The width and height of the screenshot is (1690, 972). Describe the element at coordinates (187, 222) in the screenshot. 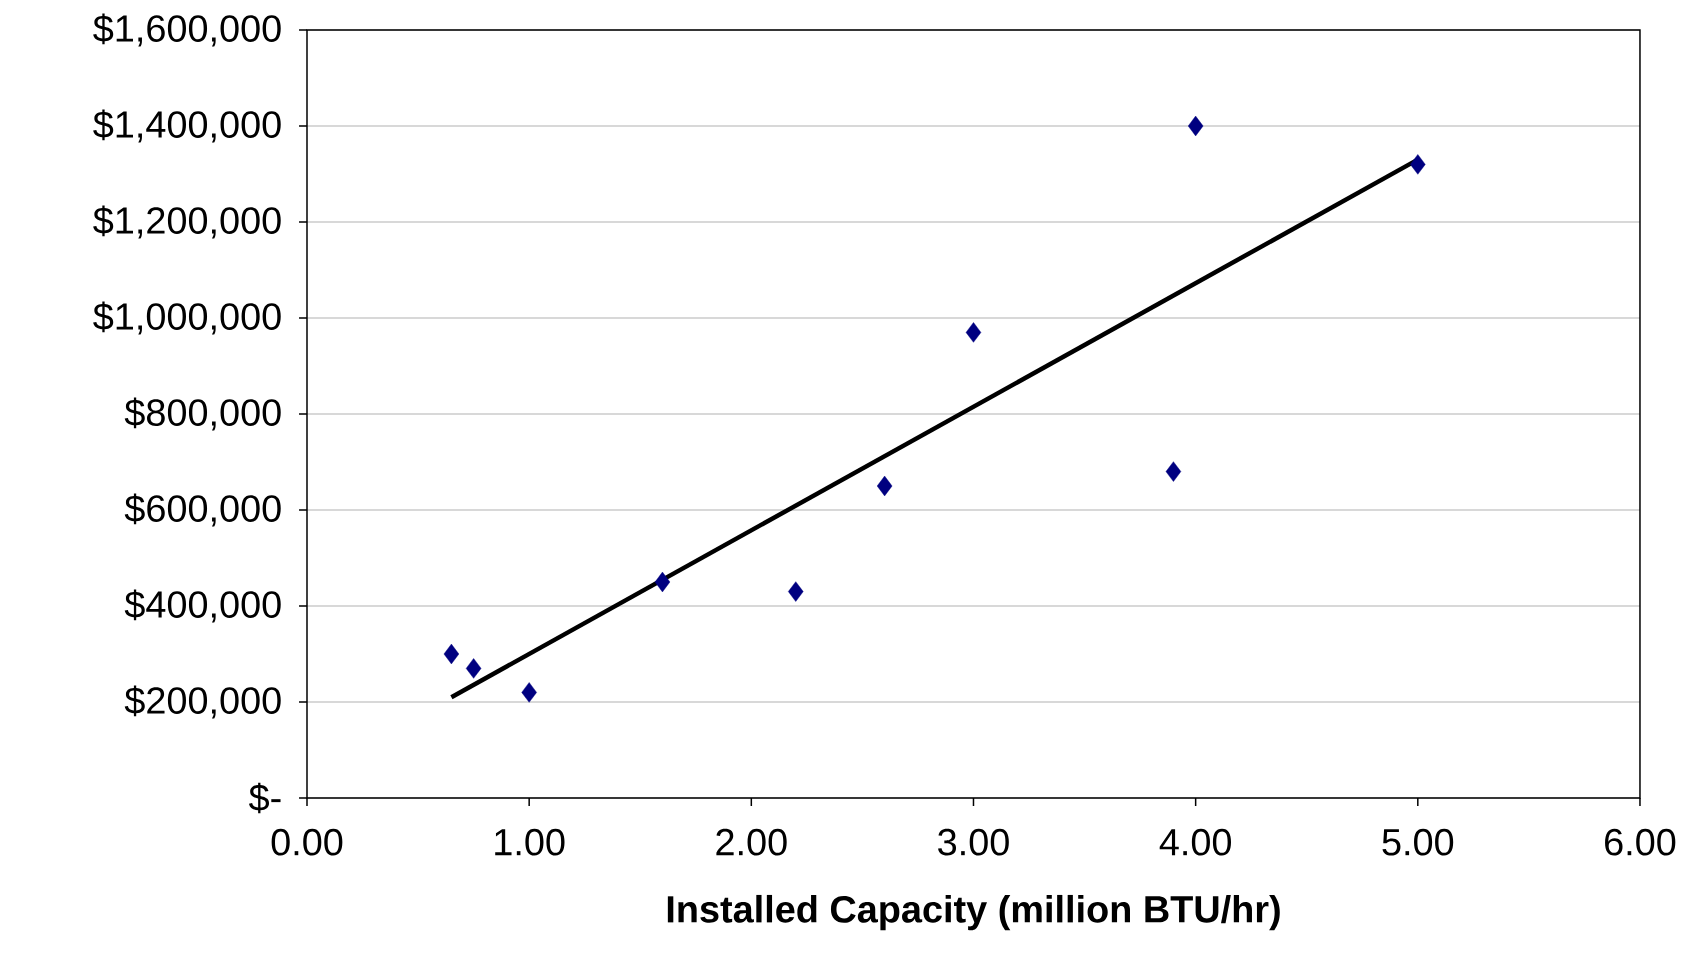

I see `y-tick-label: $1,200,000` at that location.